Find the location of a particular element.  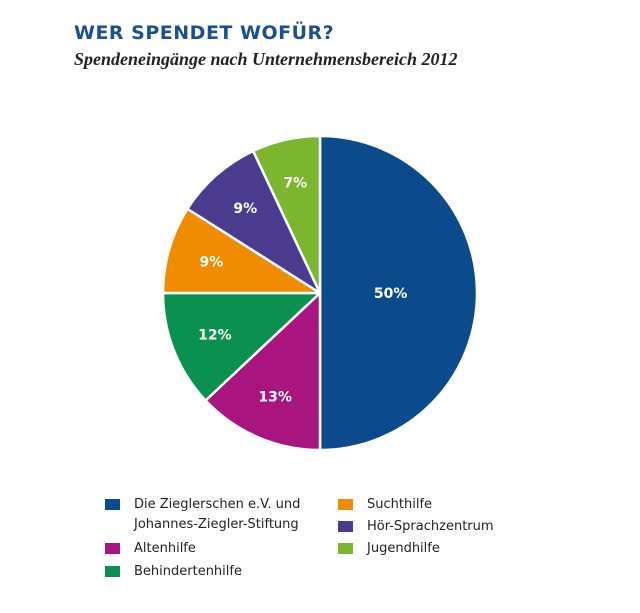

slice-value-label: 50% is located at coordinates (391, 294).